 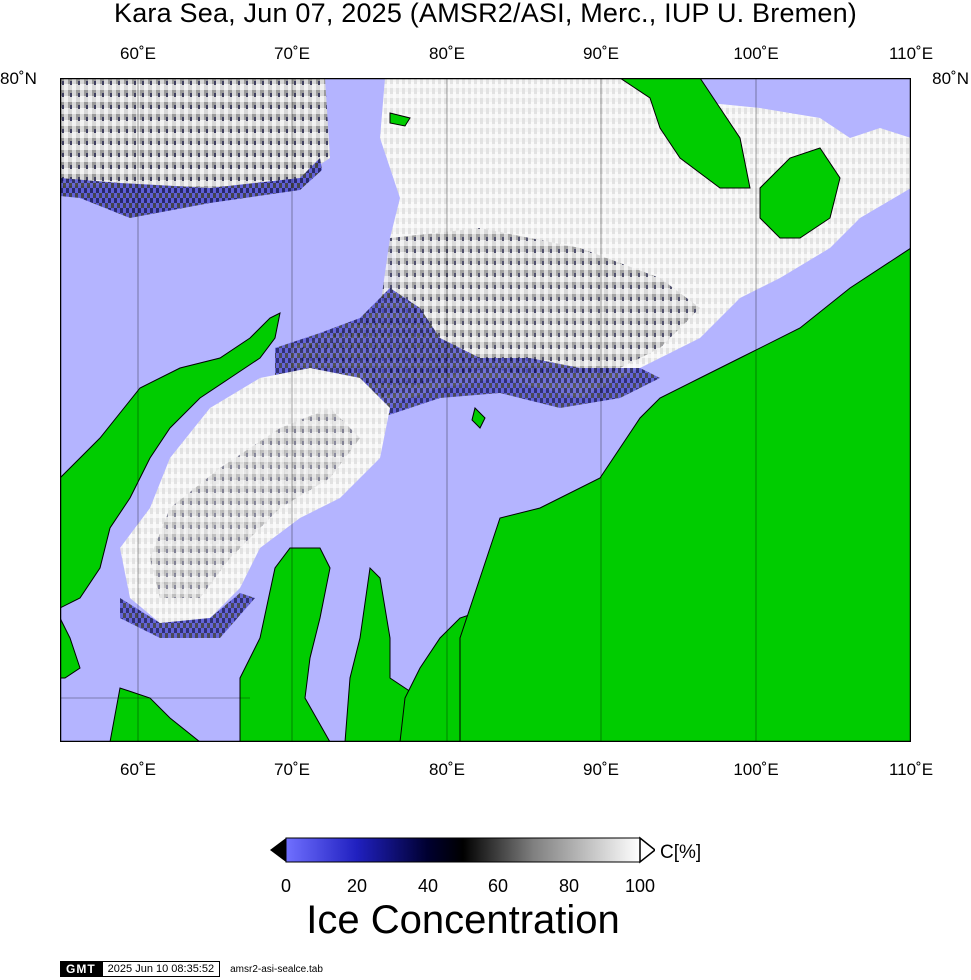 I want to click on colorbar-scale, so click(x=463, y=850).